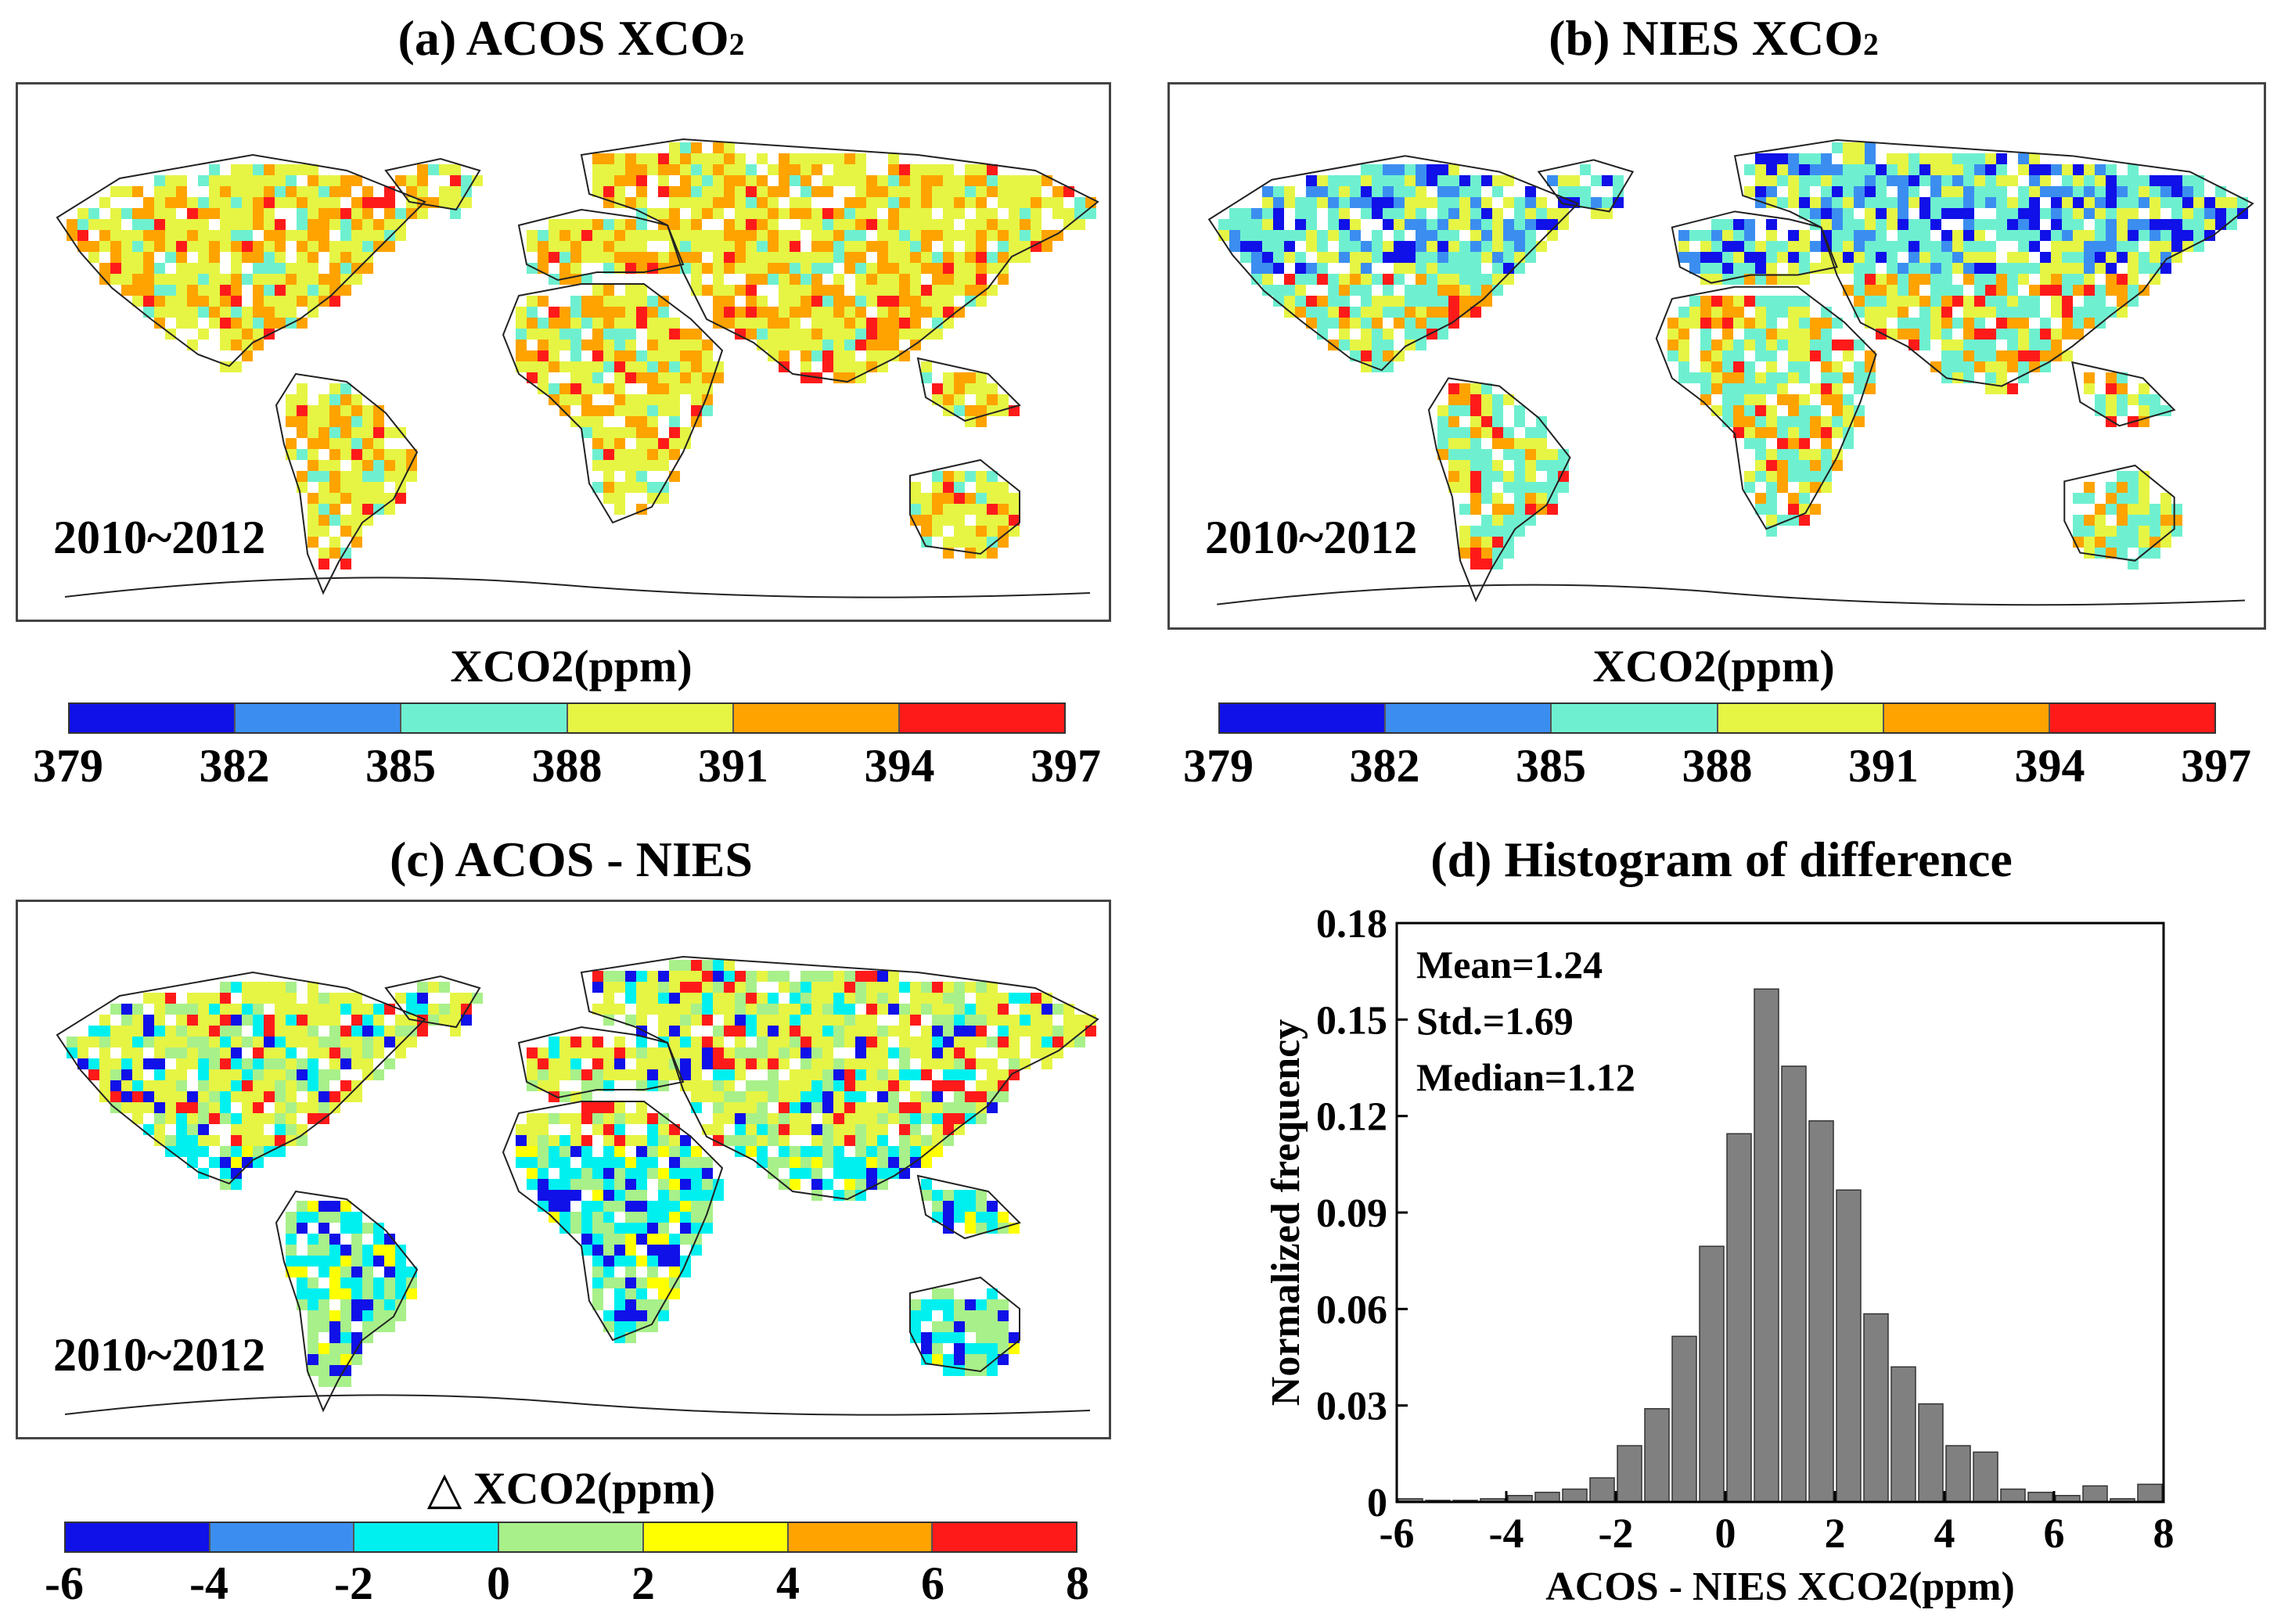 The width and height of the screenshot is (2270, 1624). What do you see at coordinates (601, 245) in the screenshot?
I see `continent-outline` at bounding box center [601, 245].